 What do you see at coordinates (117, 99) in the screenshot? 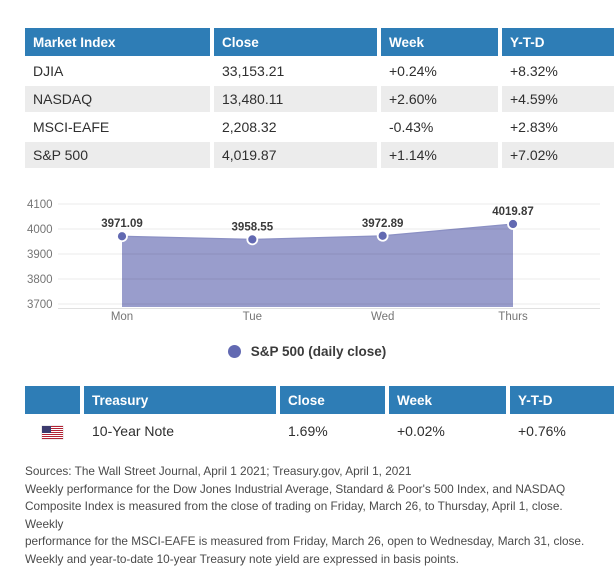
I see `index-name: NASDAQ` at bounding box center [117, 99].